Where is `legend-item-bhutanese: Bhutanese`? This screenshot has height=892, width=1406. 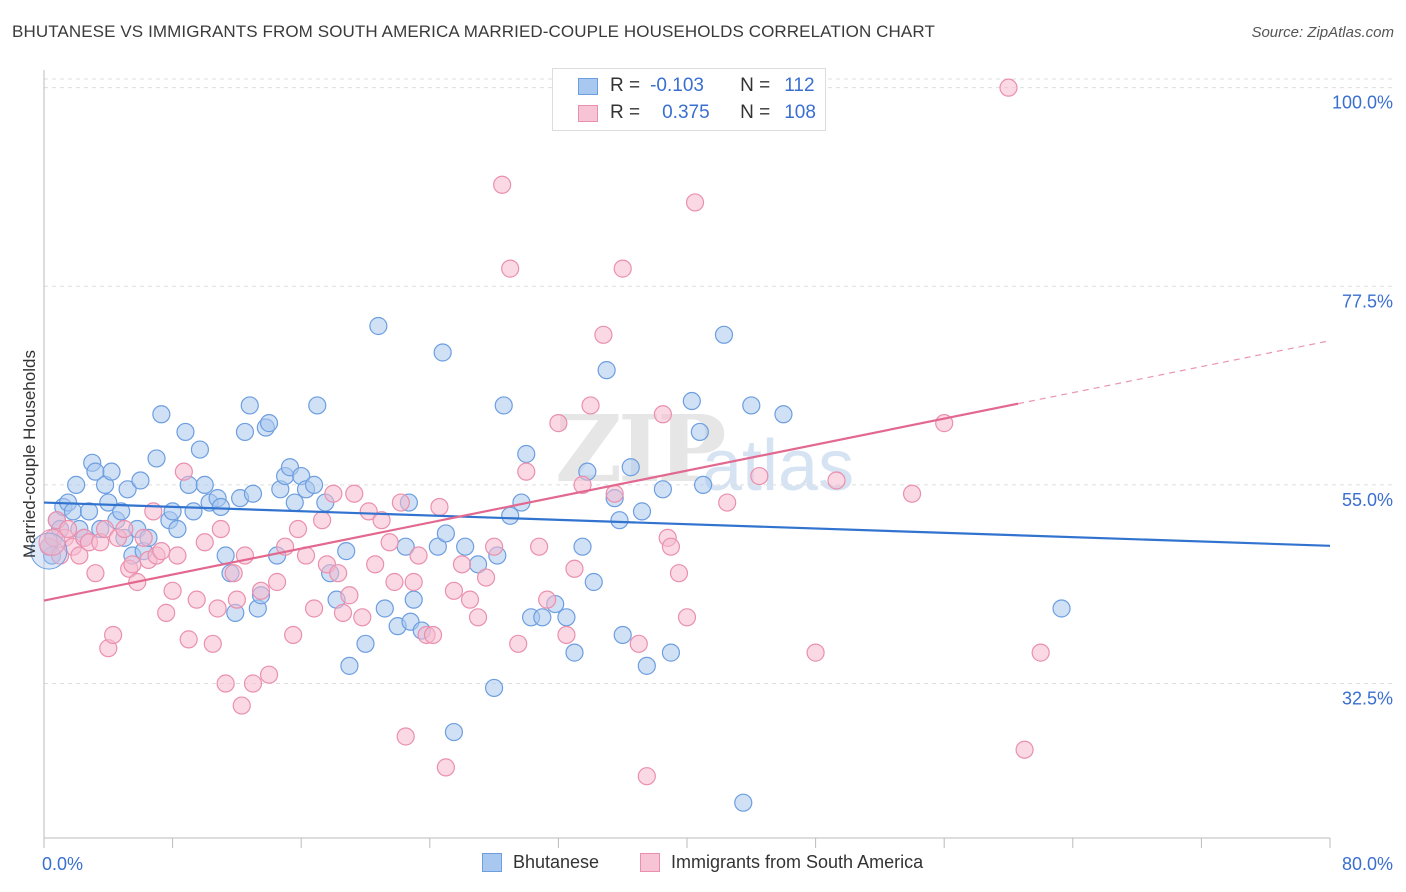 legend-item-bhutanese: Bhutanese is located at coordinates (540, 862).